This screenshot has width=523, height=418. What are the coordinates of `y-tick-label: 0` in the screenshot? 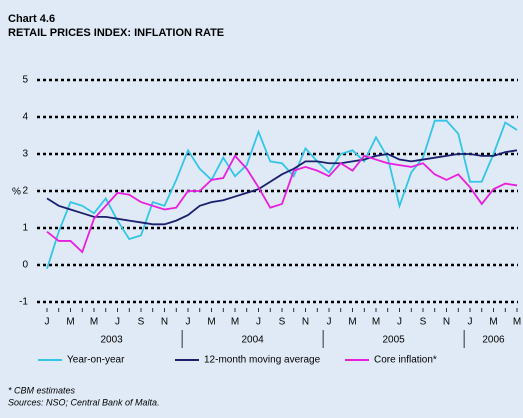 It's located at (25, 265).